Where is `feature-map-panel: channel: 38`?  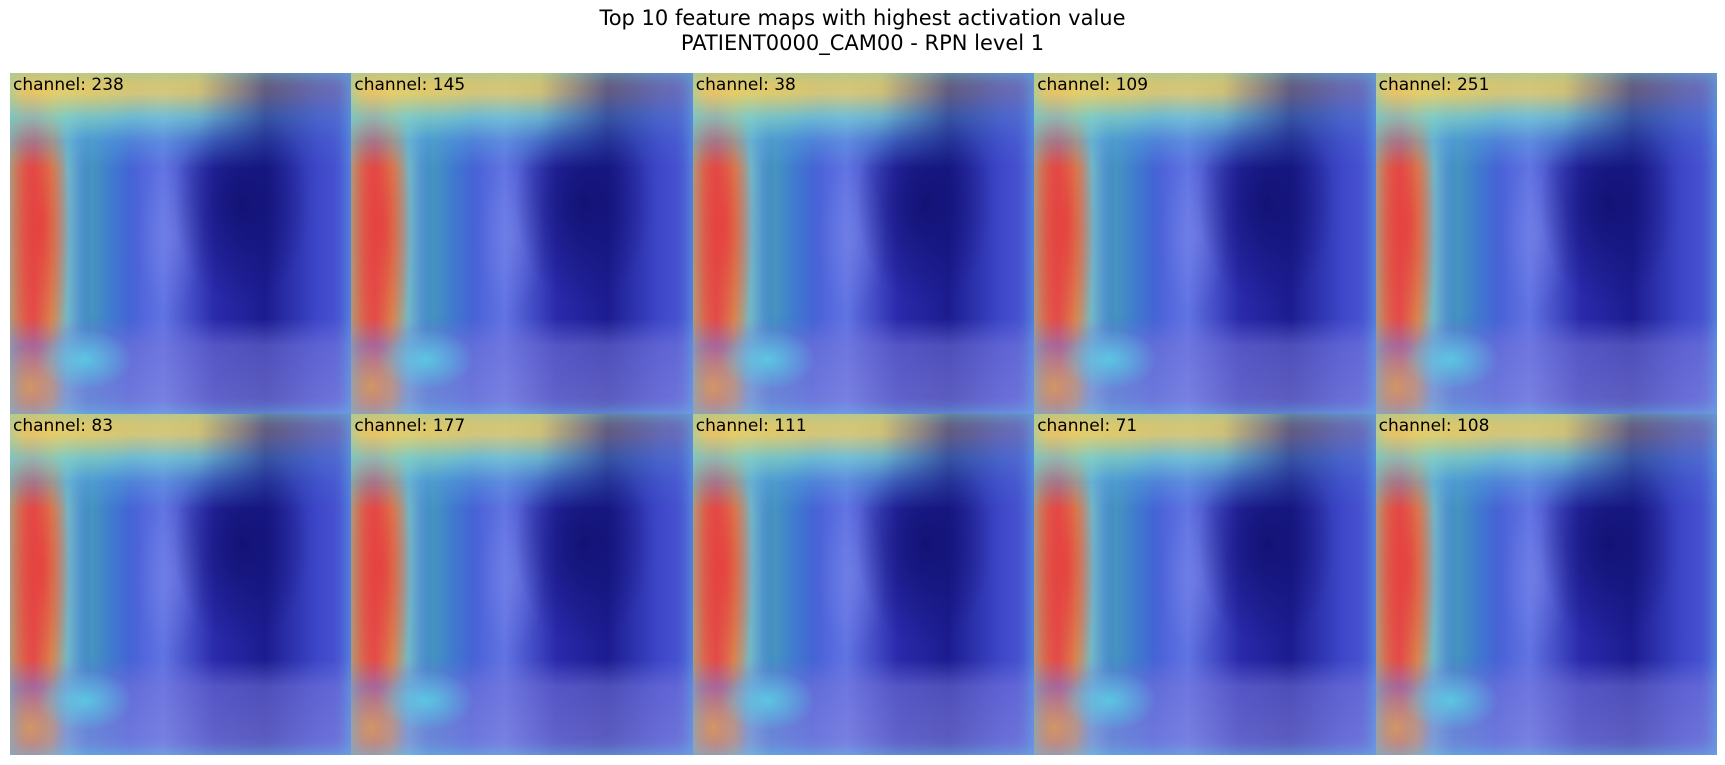
feature-map-panel: channel: 38 is located at coordinates (863, 243).